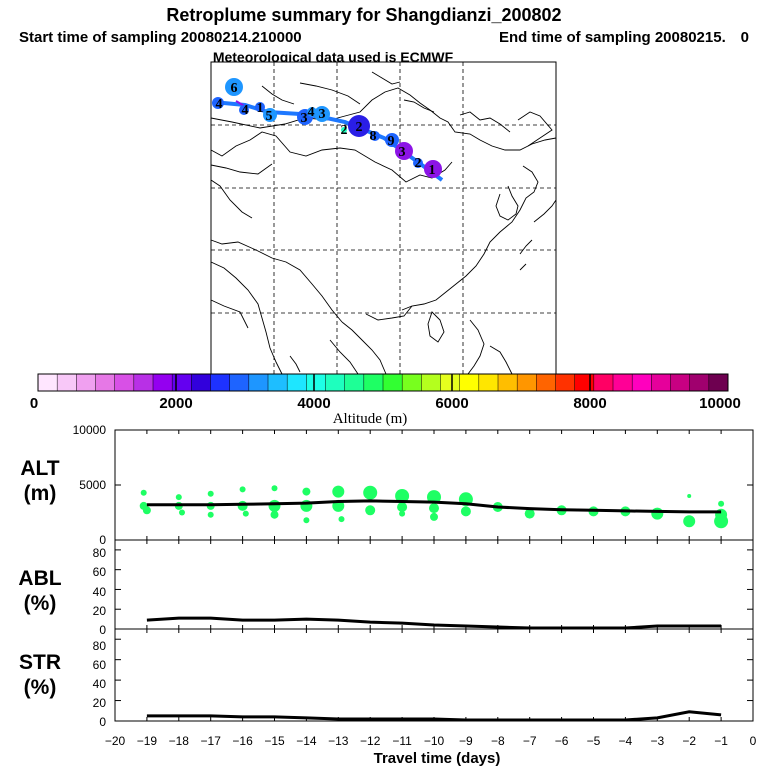 The image size is (768, 768). I want to click on alt-scatter-points, so click(434, 507).